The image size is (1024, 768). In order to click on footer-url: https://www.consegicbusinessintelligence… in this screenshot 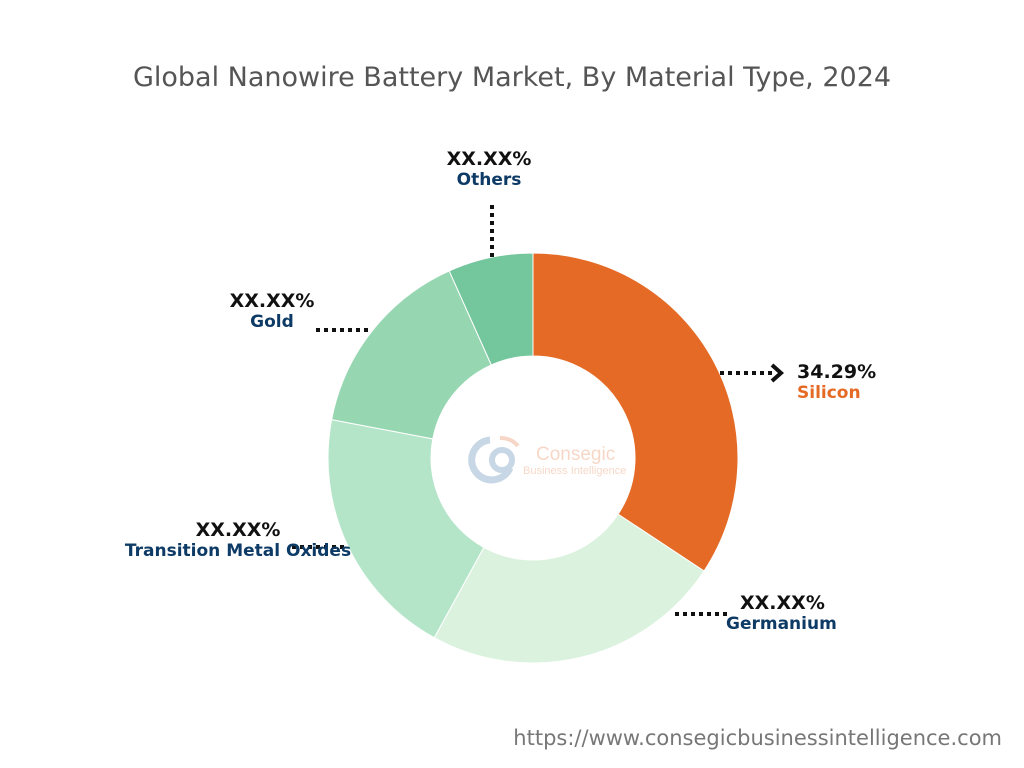, I will do `click(757, 738)`.